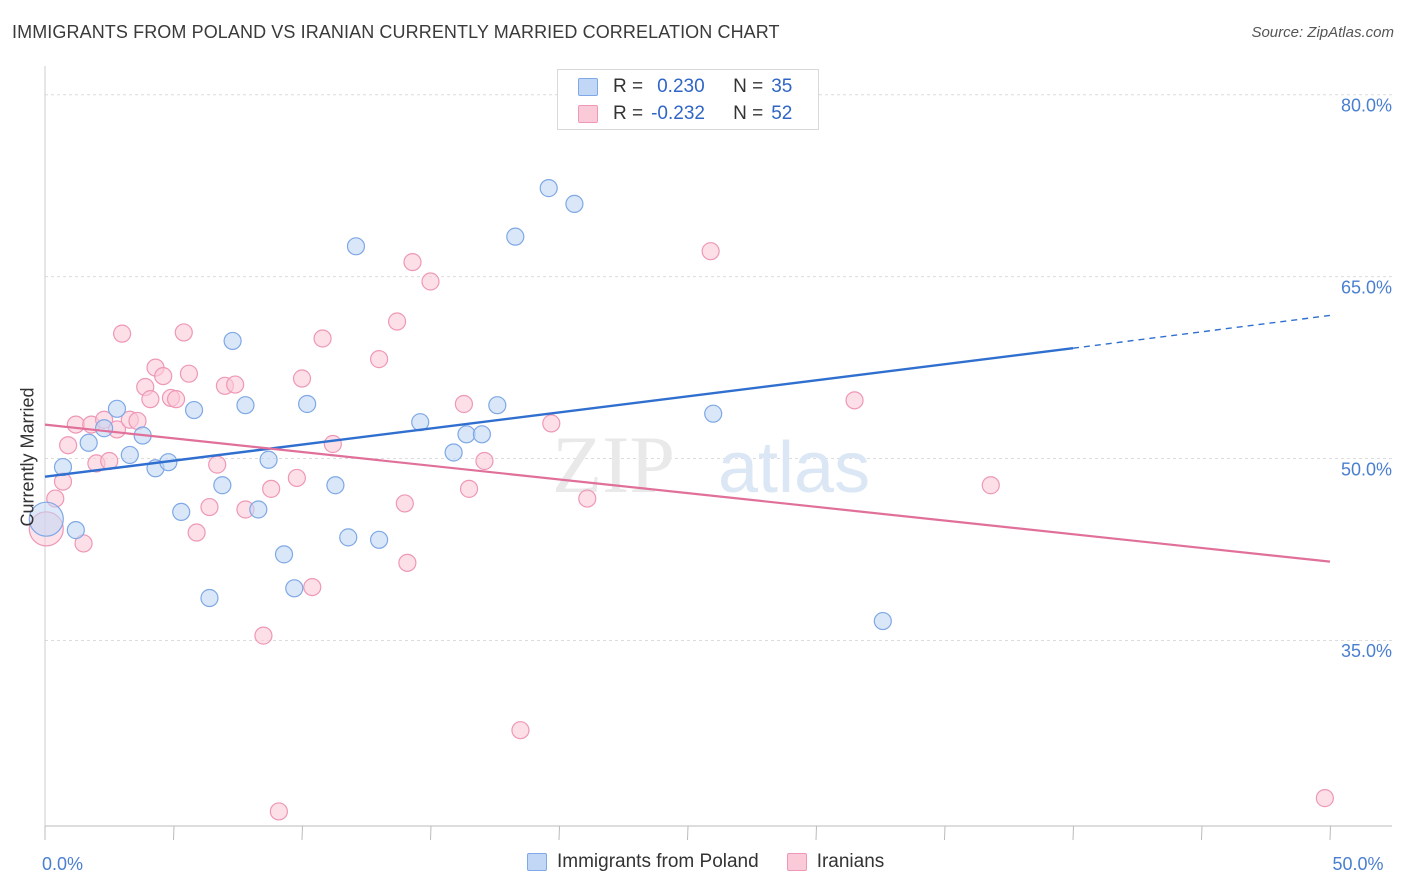 The image size is (1406, 892). What do you see at coordinates (1366, 469) in the screenshot?
I see `y-tick-label: 50.0%` at bounding box center [1366, 469].